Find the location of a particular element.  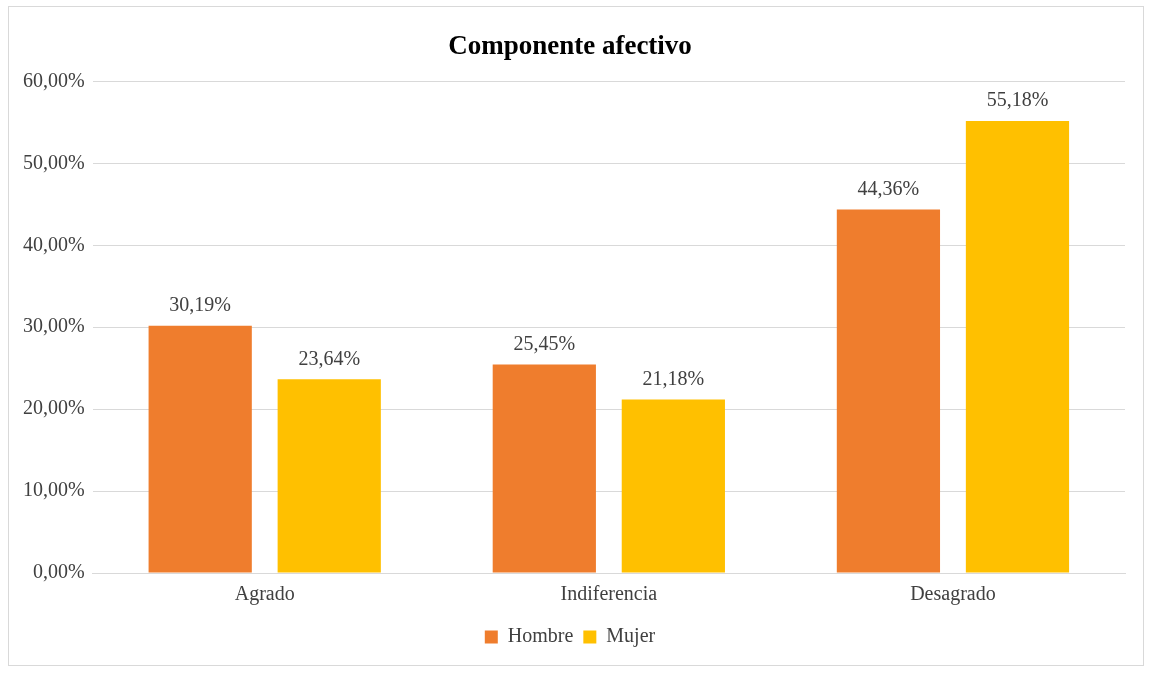

legend-label: Hombre is located at coordinates (540, 635).